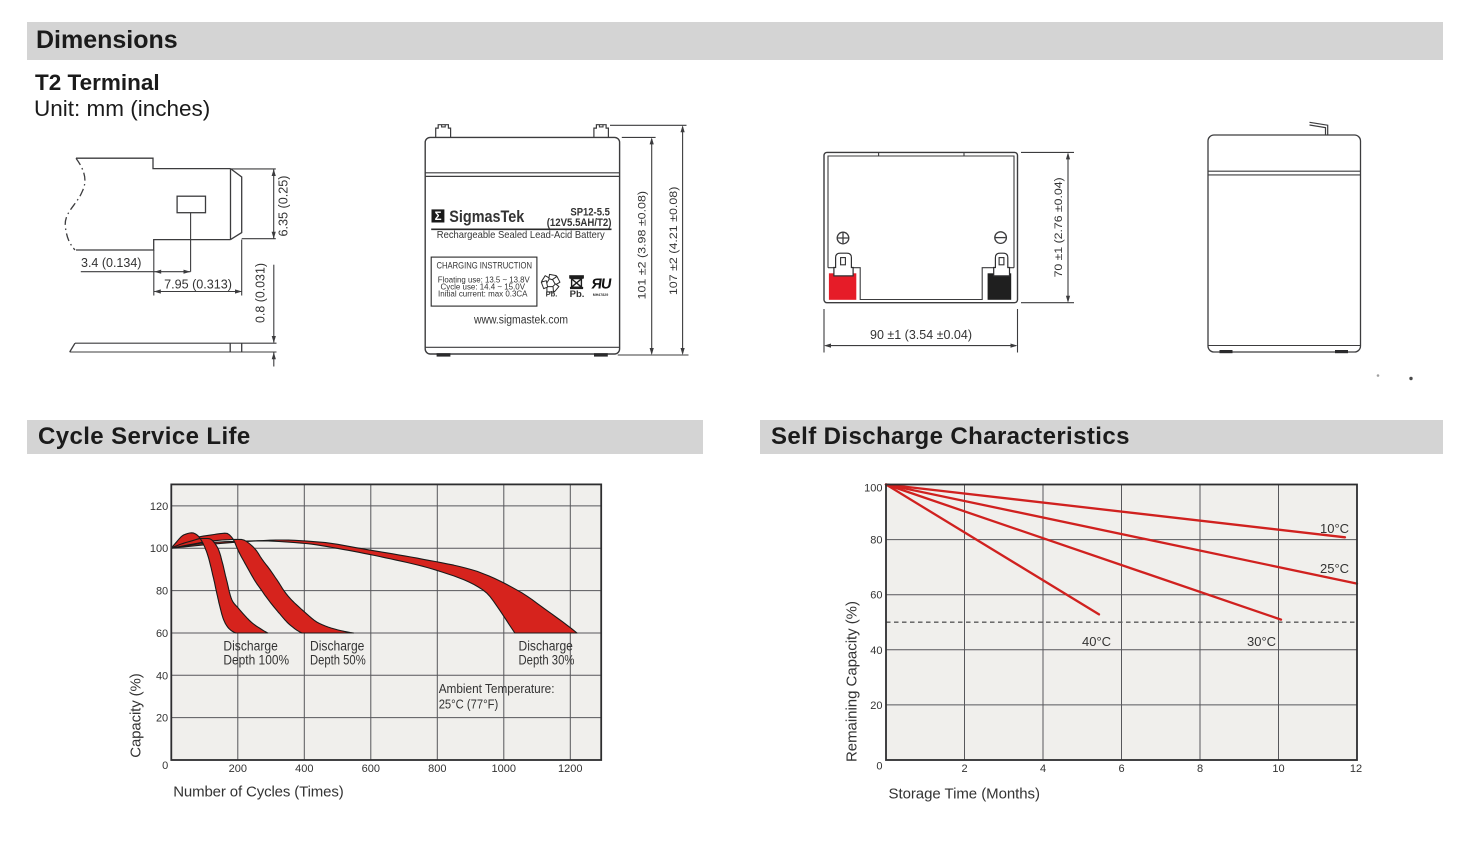  I want to click on svg-text: 200, so click(238, 769).